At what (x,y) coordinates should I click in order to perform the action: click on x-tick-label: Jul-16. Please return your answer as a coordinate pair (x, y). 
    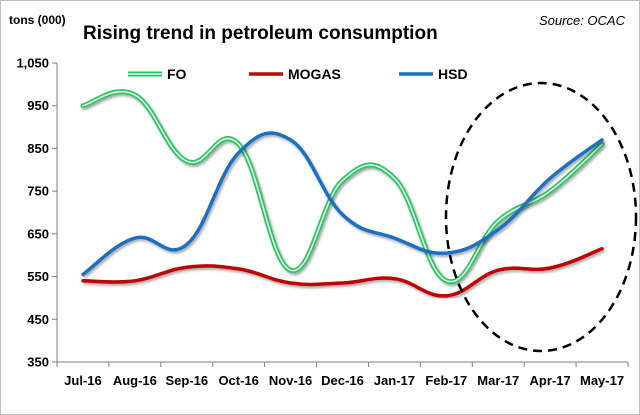
    Looking at the image, I should click on (83, 380).